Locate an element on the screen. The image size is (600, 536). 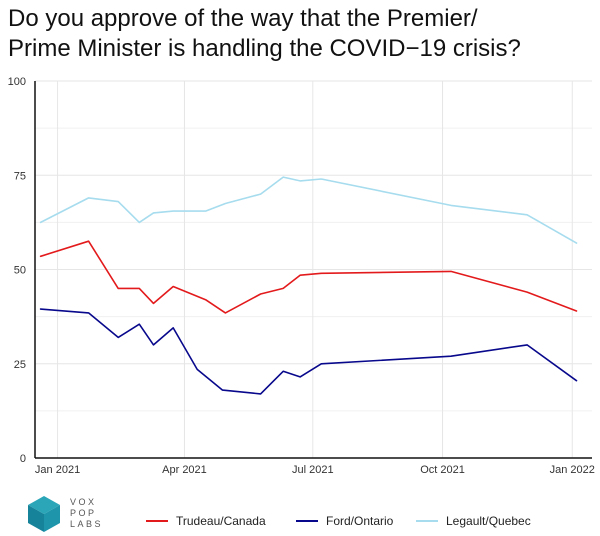
y-tick-label: 75 is located at coordinates (20, 176).